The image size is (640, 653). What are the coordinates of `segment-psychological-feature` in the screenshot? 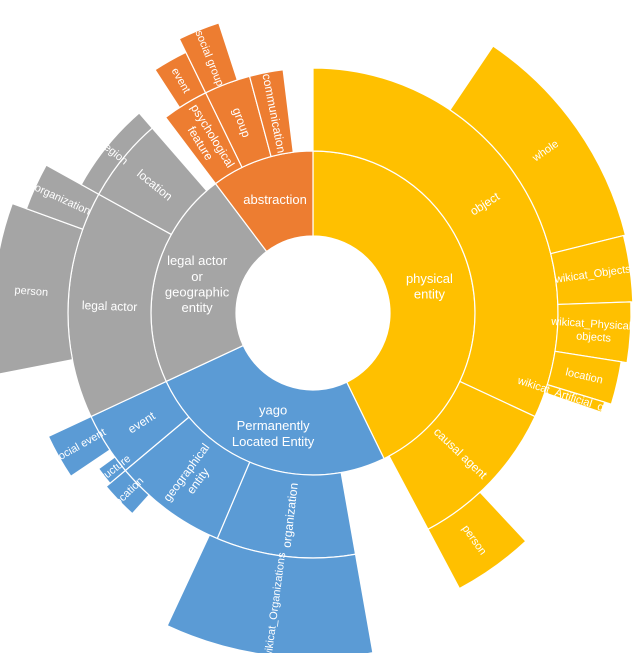 It's located at (203, 138).